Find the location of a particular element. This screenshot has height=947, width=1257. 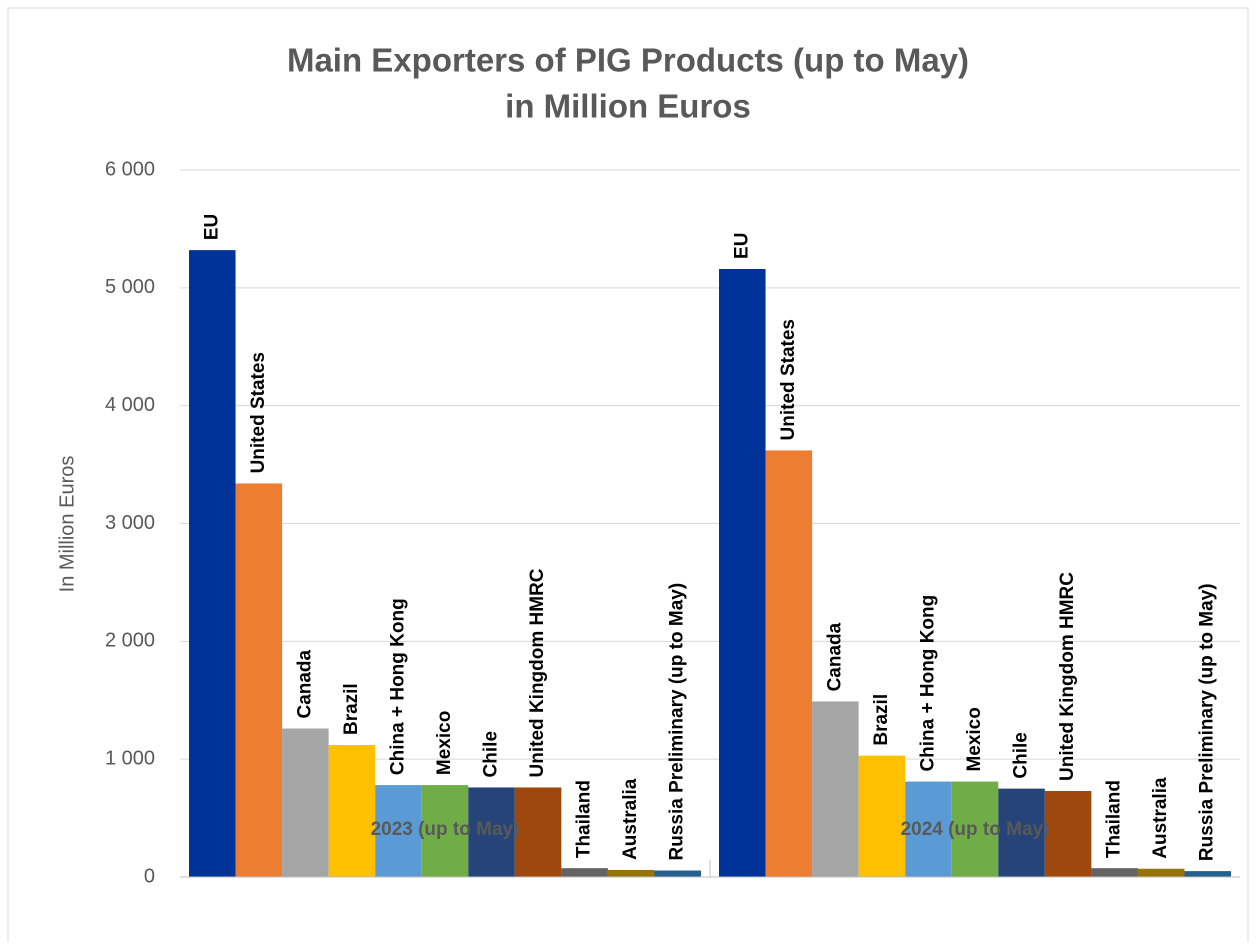

y-tick-label: 1 000 is located at coordinates (130, 758).